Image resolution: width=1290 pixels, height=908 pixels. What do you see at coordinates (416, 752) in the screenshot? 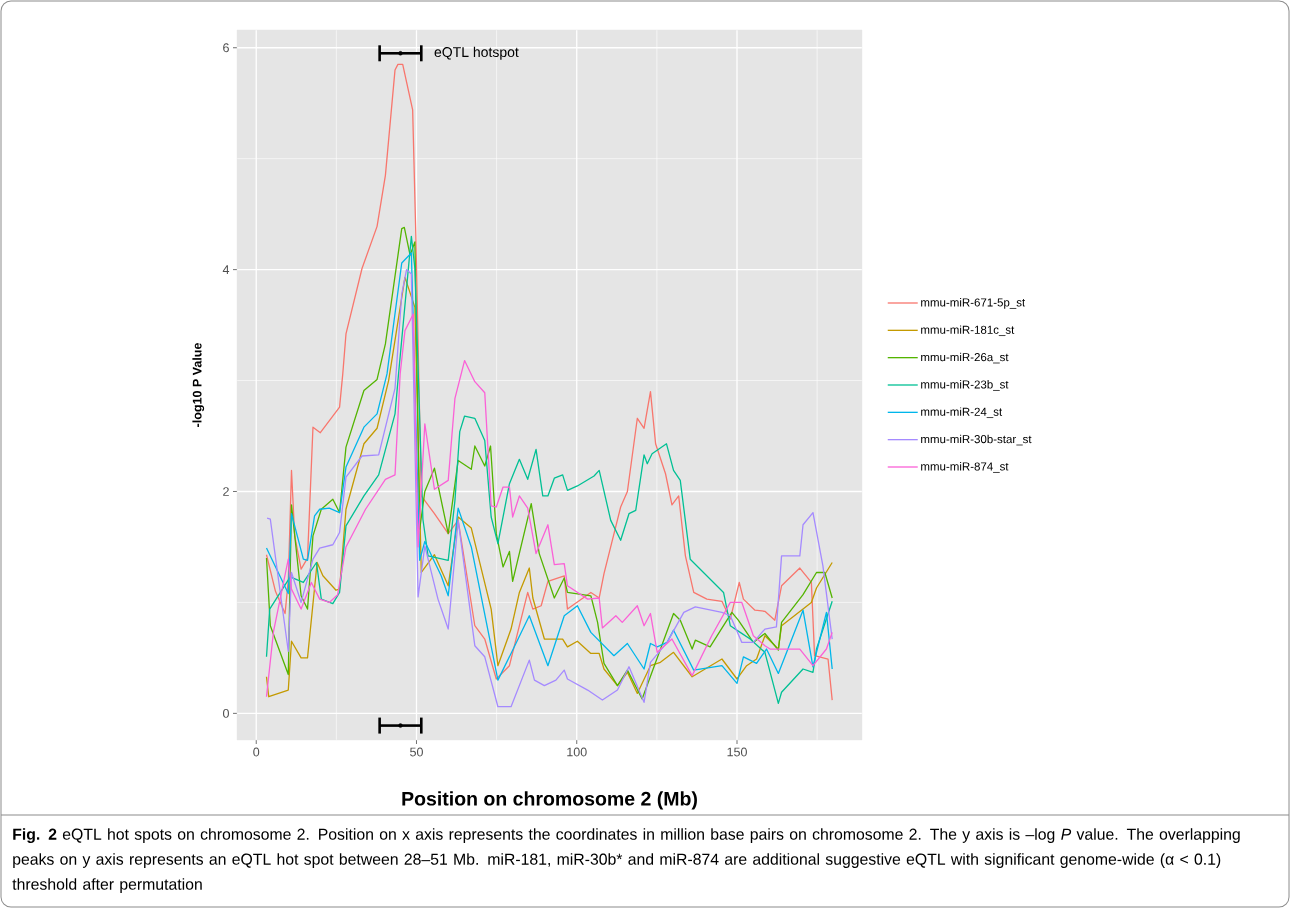
I see `x-tick-label: 50` at bounding box center [416, 752].